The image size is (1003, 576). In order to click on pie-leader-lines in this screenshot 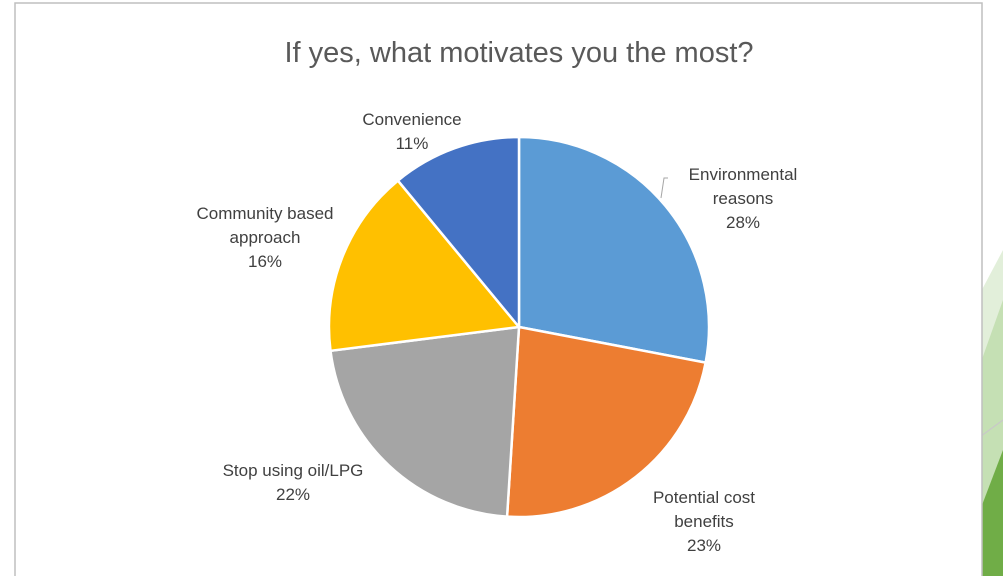, I will do `click(664, 188)`.